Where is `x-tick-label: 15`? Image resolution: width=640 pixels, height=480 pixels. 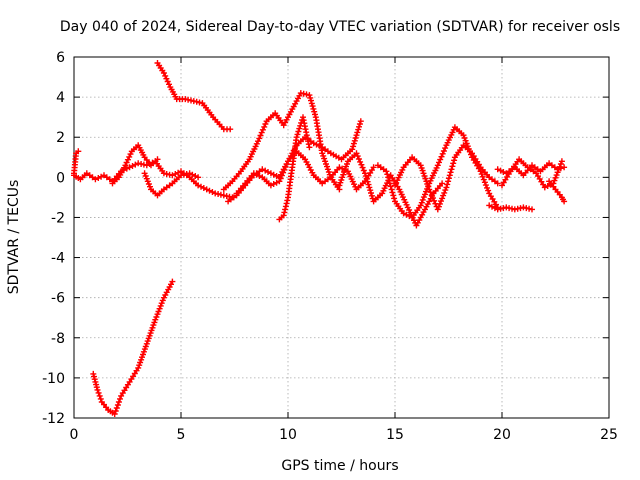 x-tick-label: 15 is located at coordinates (395, 435).